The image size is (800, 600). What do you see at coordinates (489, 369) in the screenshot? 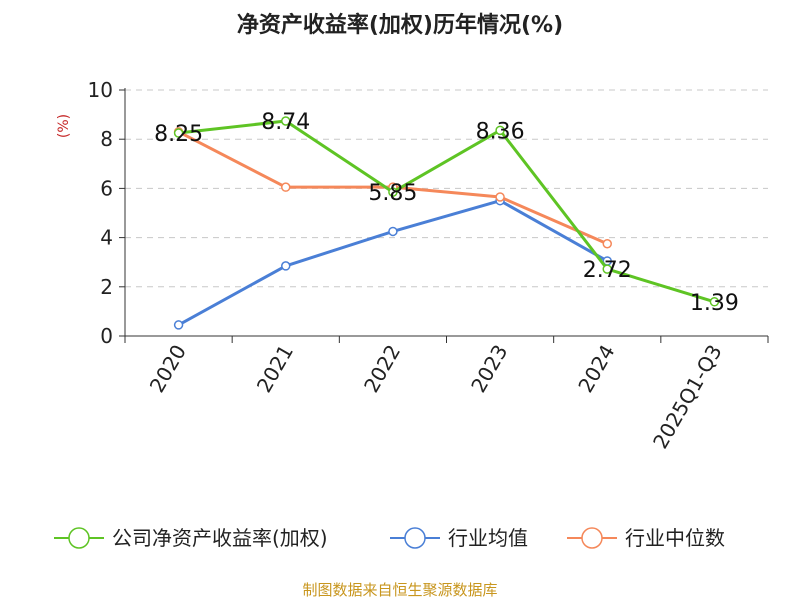
I see `x-tick-label: 2023` at bounding box center [489, 369].